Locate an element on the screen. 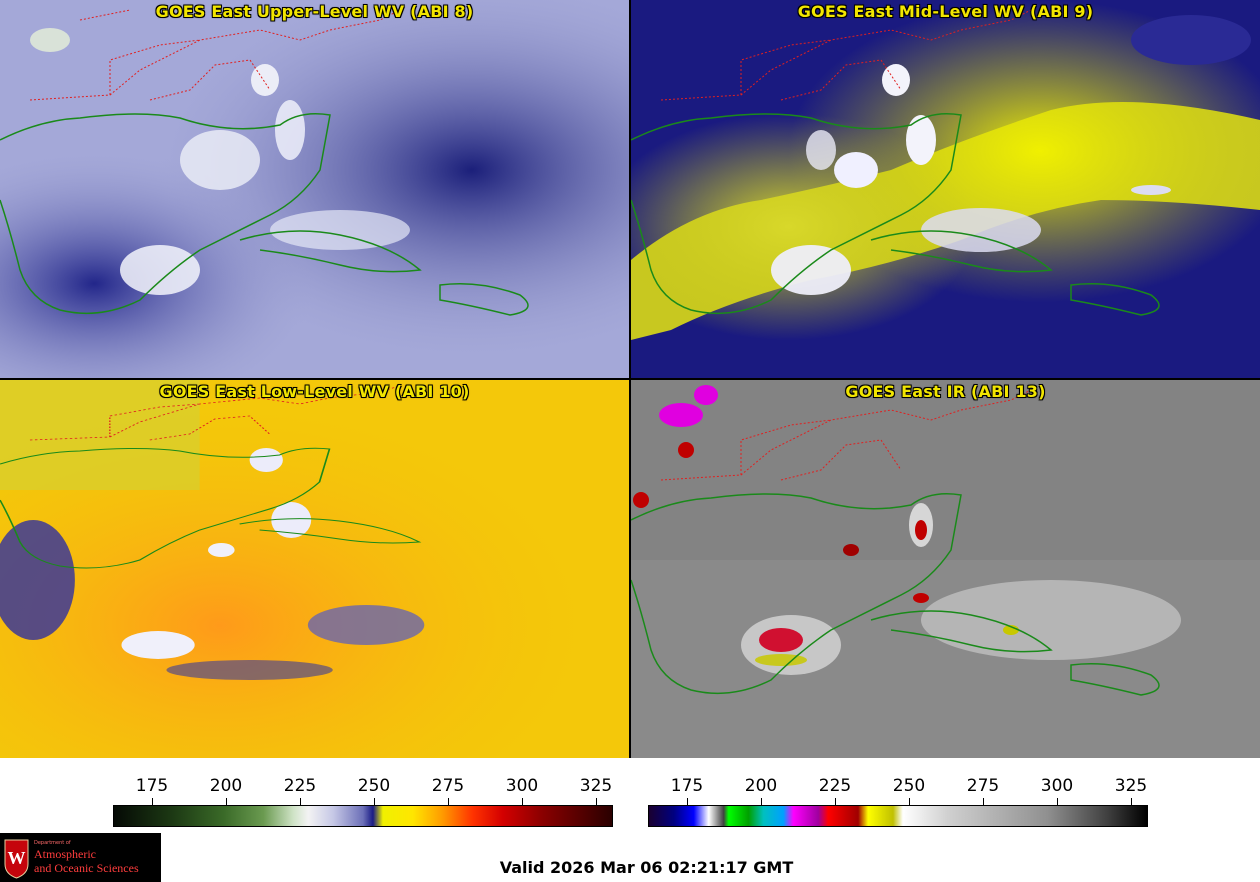 Image resolution: width=1260 pixels, height=882 pixels. uw-seal-icon: W is located at coordinates (16, 859).